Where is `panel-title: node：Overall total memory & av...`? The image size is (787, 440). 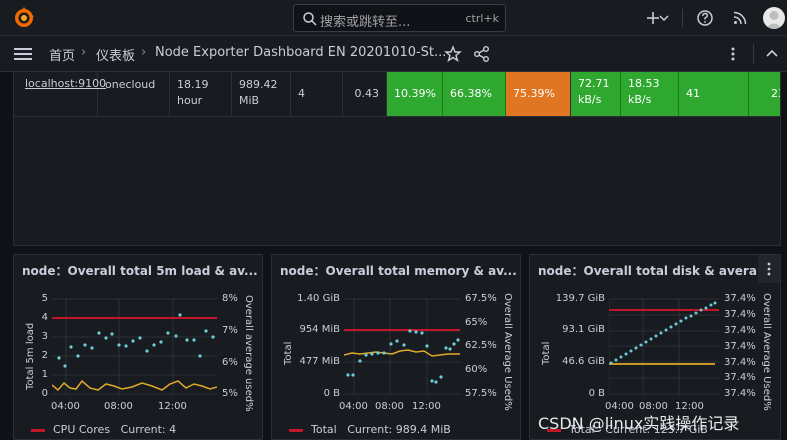 panel-title: node：Overall total memory & av... is located at coordinates (398, 271).